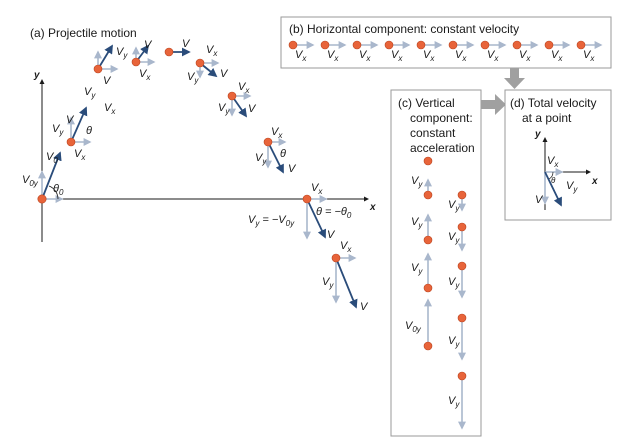 This screenshot has width=631, height=447. I want to click on landing-vy-label: Vy = −V0y, so click(271, 221).